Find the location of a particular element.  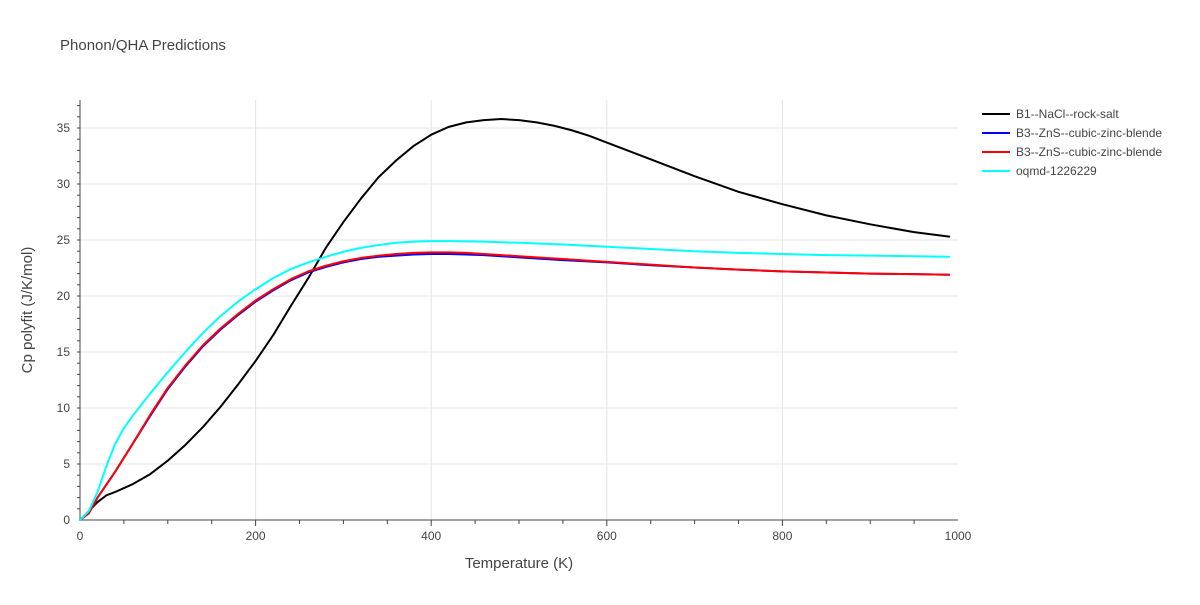

x-tick-label: 600 is located at coordinates (607, 536).